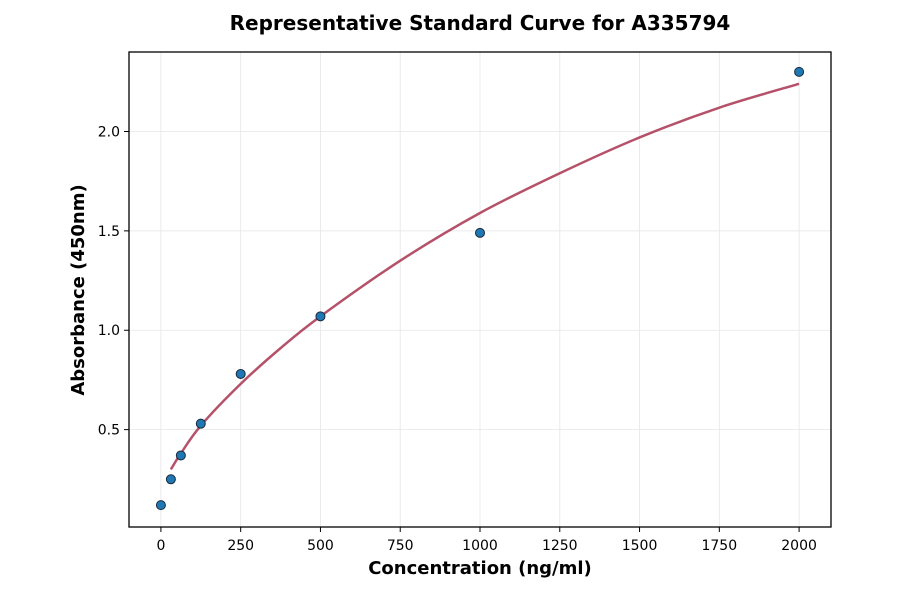 Image resolution: width=900 pixels, height=598 pixels. Describe the element at coordinates (480, 568) in the screenshot. I see `x-axis-label: Concentration (ng/ml)` at that location.